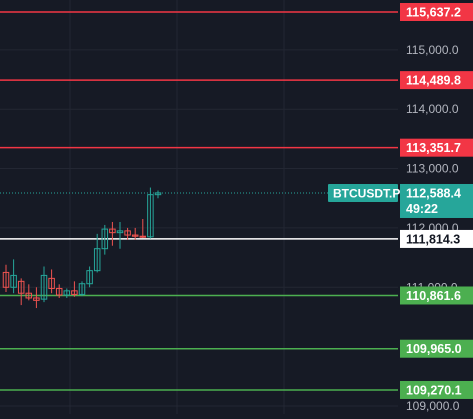 The image size is (473, 419). I want to click on countdown-label: 49:22, so click(422, 209).